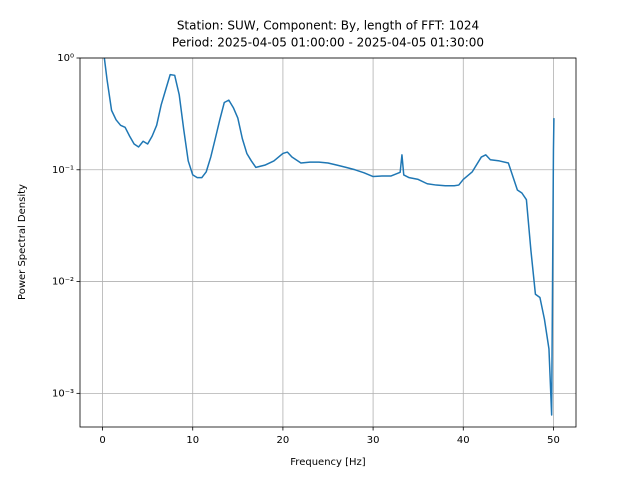 This screenshot has width=640, height=480. I want to click on y-tick-label: 10⁻³, so click(63, 393).